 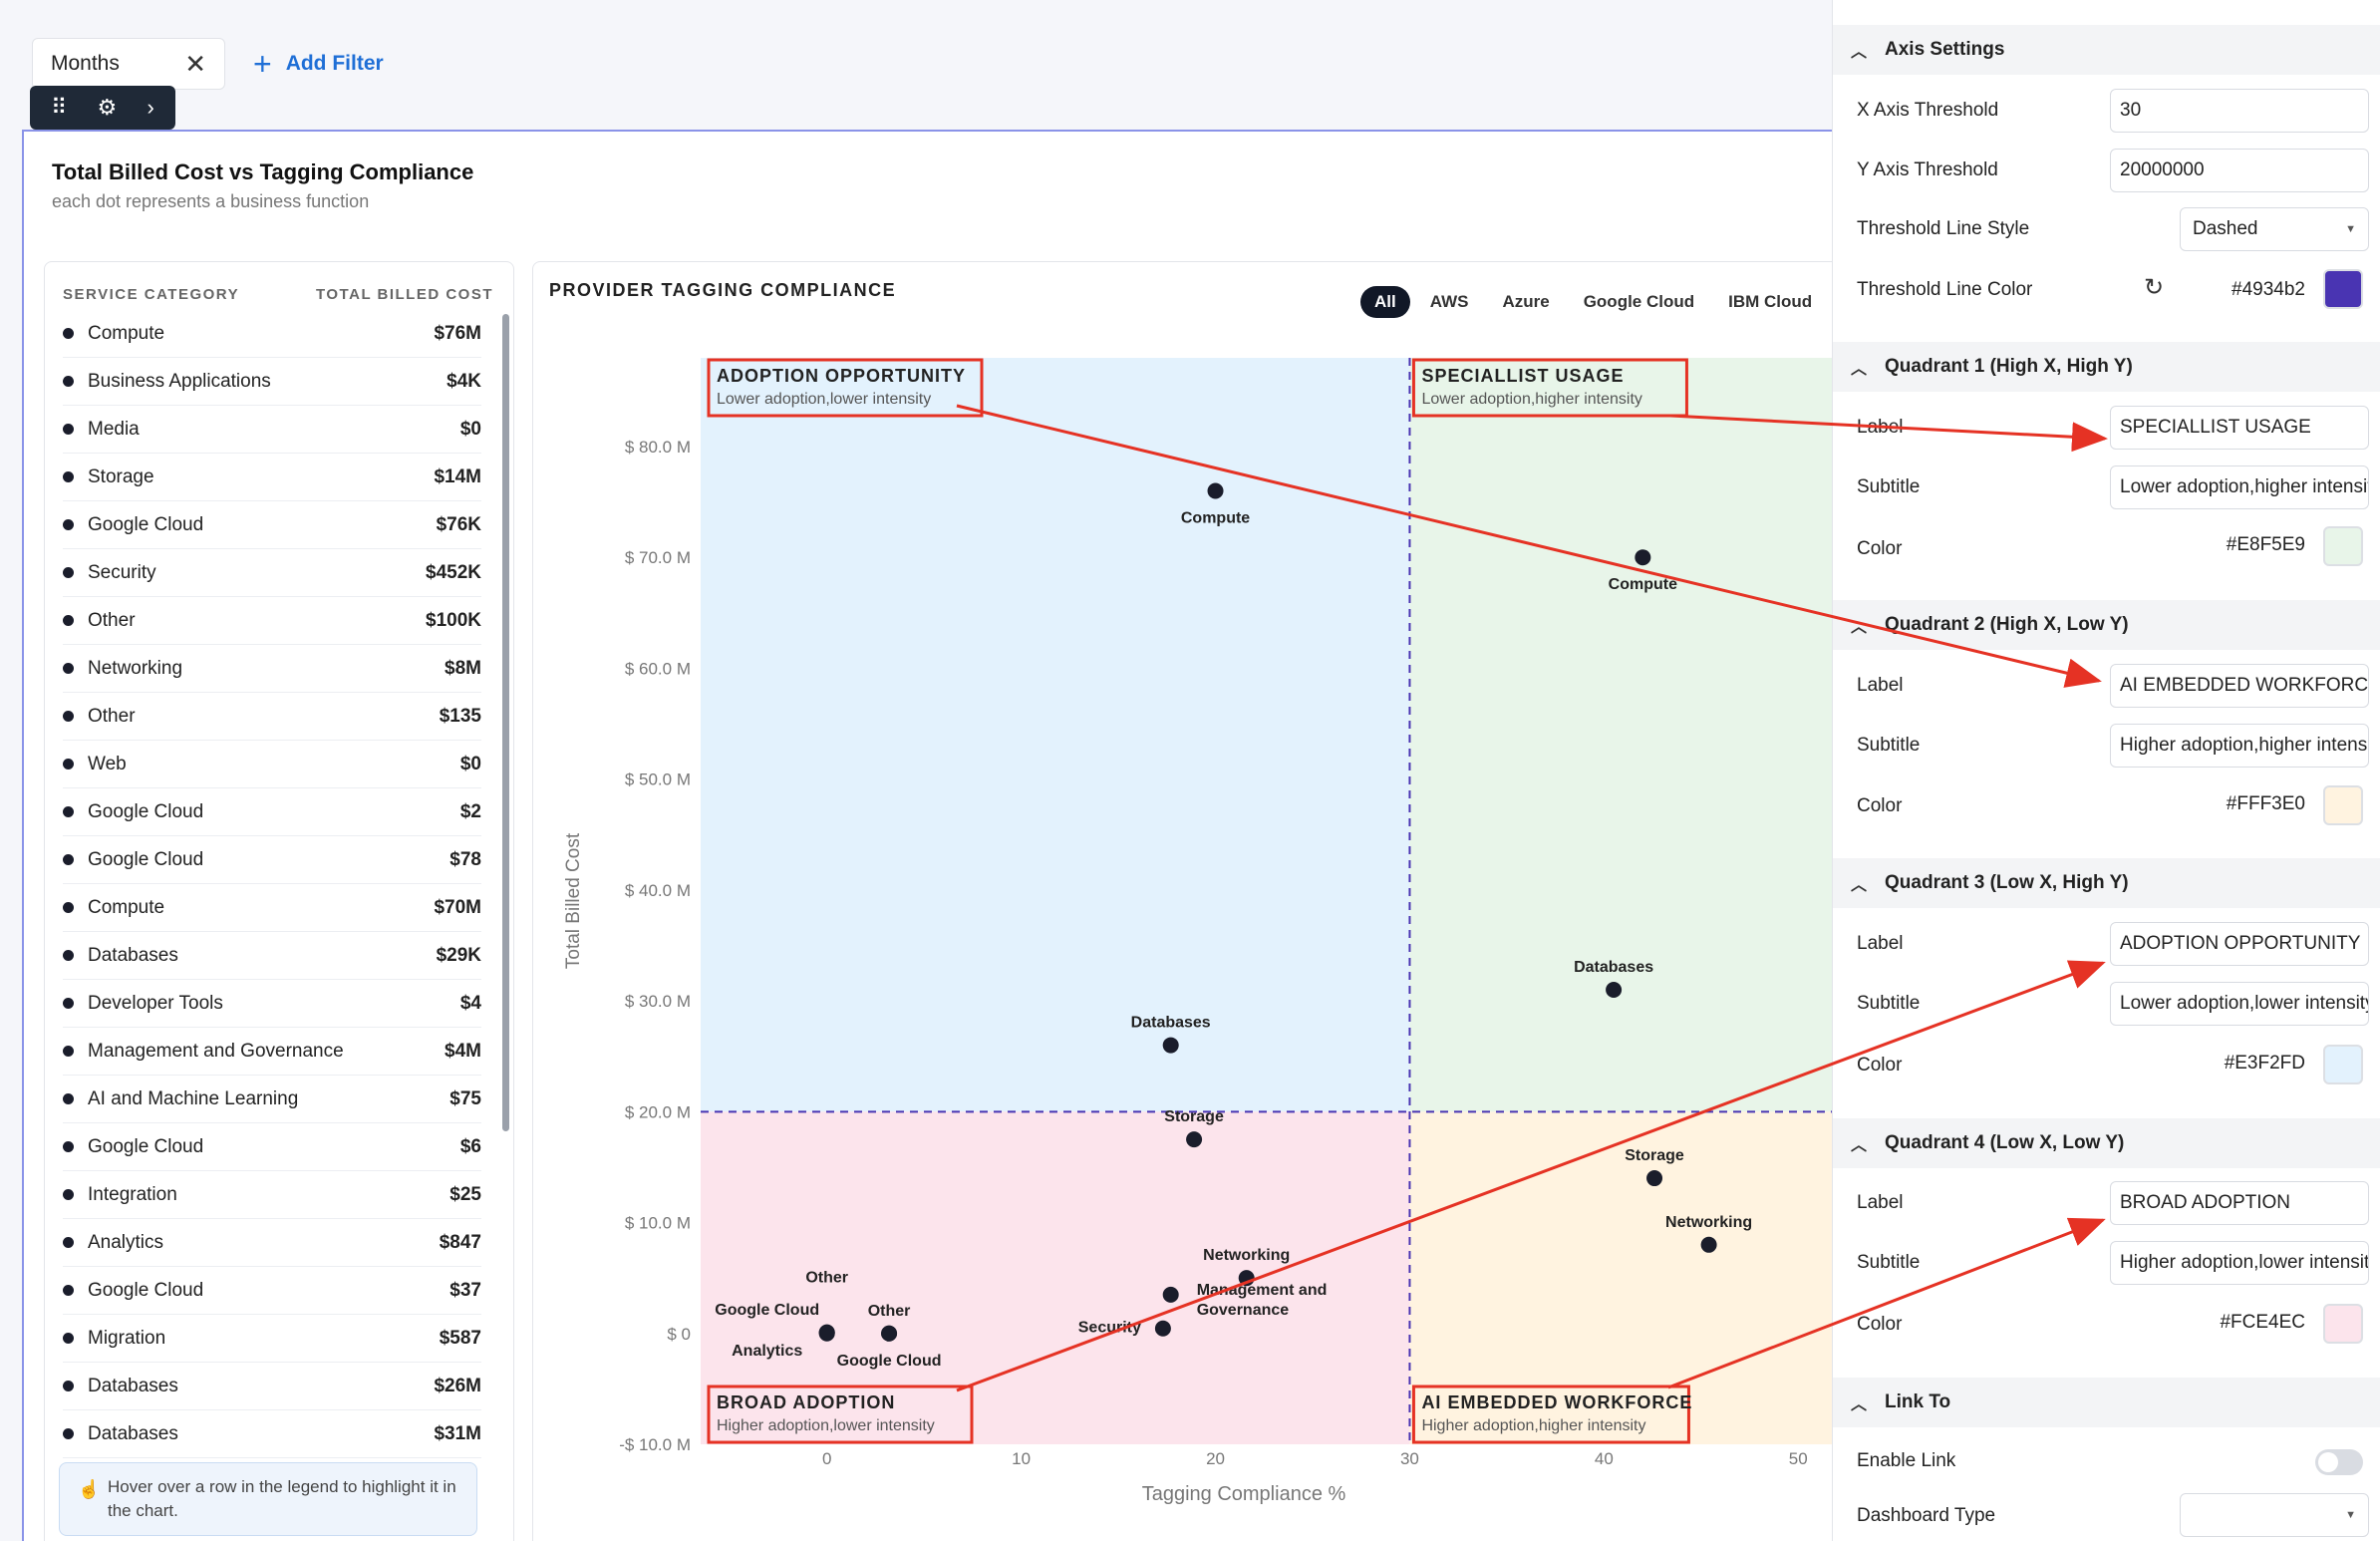 What do you see at coordinates (195, 64) in the screenshot?
I see `close-icon: ✕` at bounding box center [195, 64].